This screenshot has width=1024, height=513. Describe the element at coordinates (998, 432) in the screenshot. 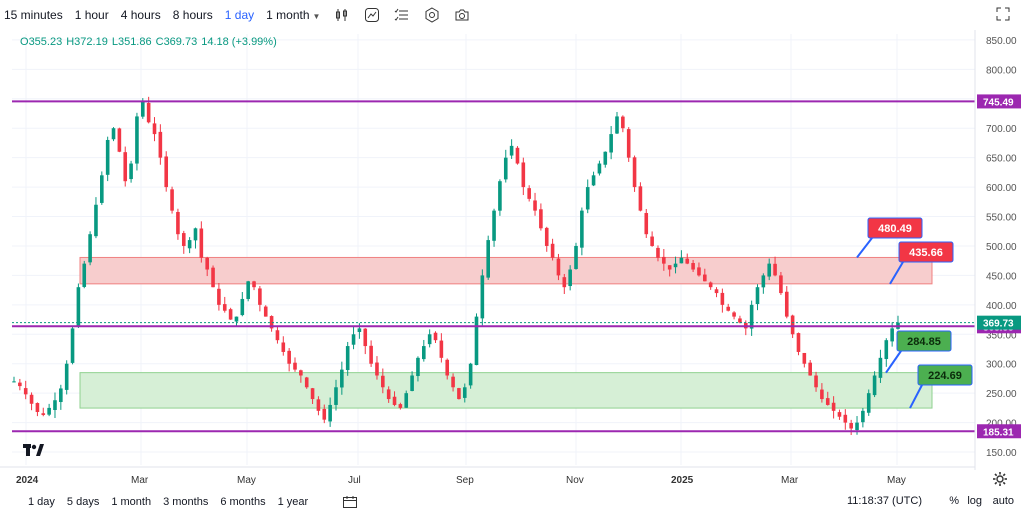

I see `level-price-label: 185.31` at that location.